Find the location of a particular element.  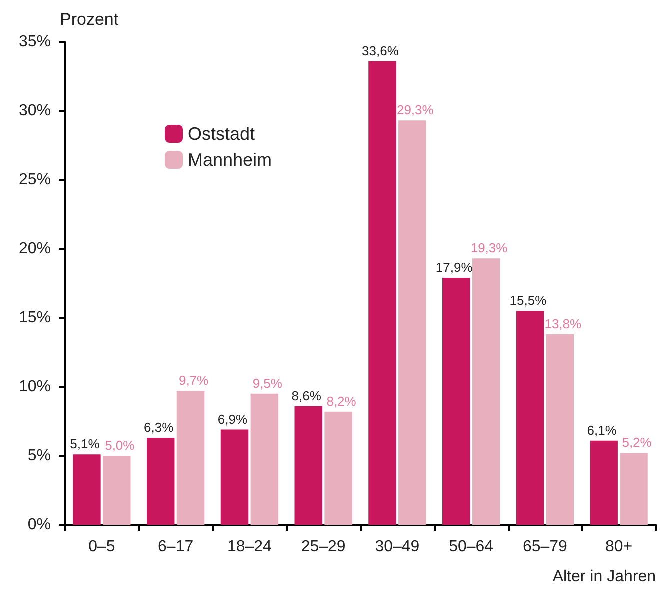

x-tick-label: 30–49 is located at coordinates (397, 547).